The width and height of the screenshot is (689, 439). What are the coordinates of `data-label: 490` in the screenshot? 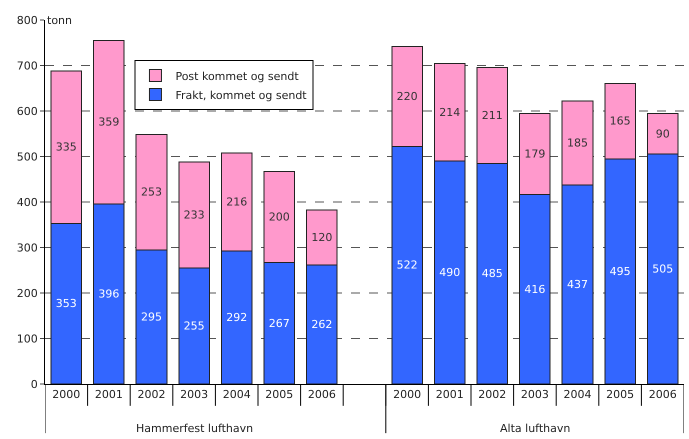 It's located at (449, 273).